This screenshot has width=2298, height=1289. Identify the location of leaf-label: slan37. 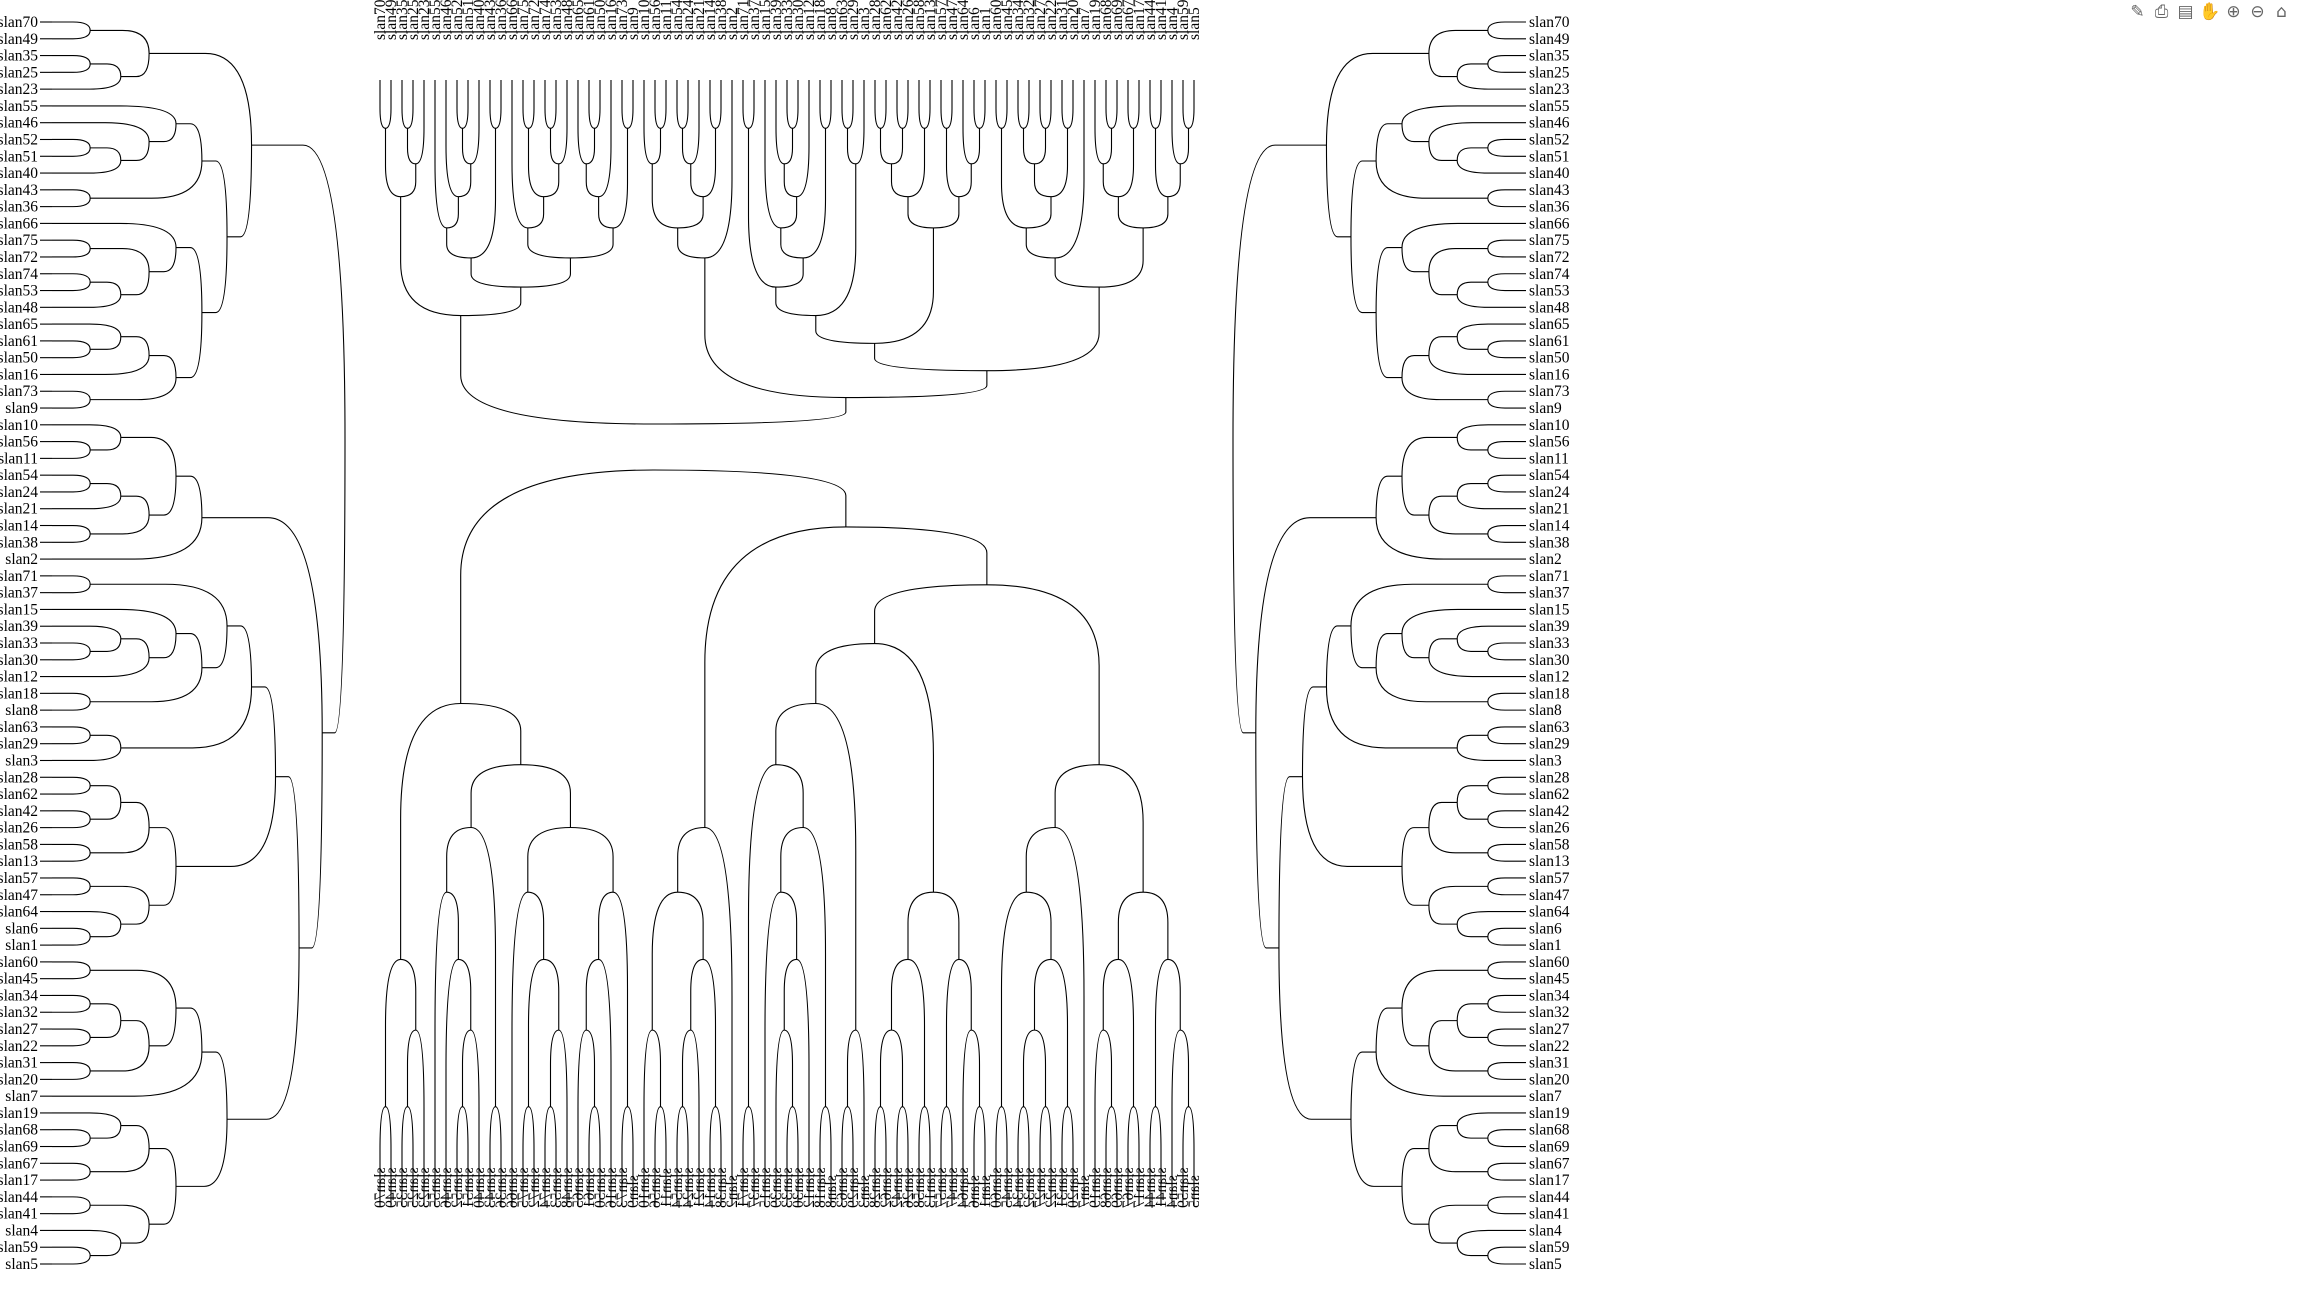
(1549, 593).